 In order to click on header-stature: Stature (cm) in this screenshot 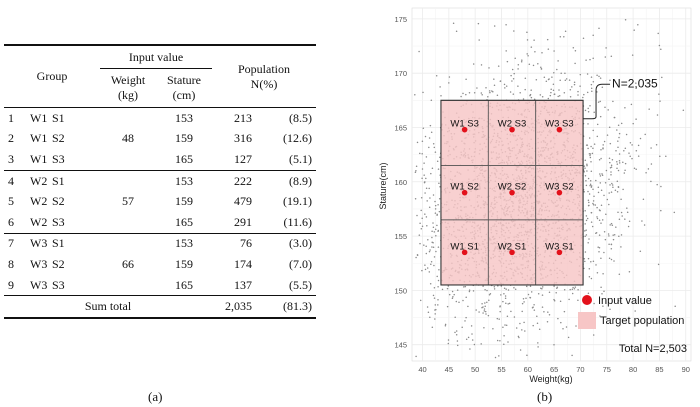, I will do `click(184, 88)`.